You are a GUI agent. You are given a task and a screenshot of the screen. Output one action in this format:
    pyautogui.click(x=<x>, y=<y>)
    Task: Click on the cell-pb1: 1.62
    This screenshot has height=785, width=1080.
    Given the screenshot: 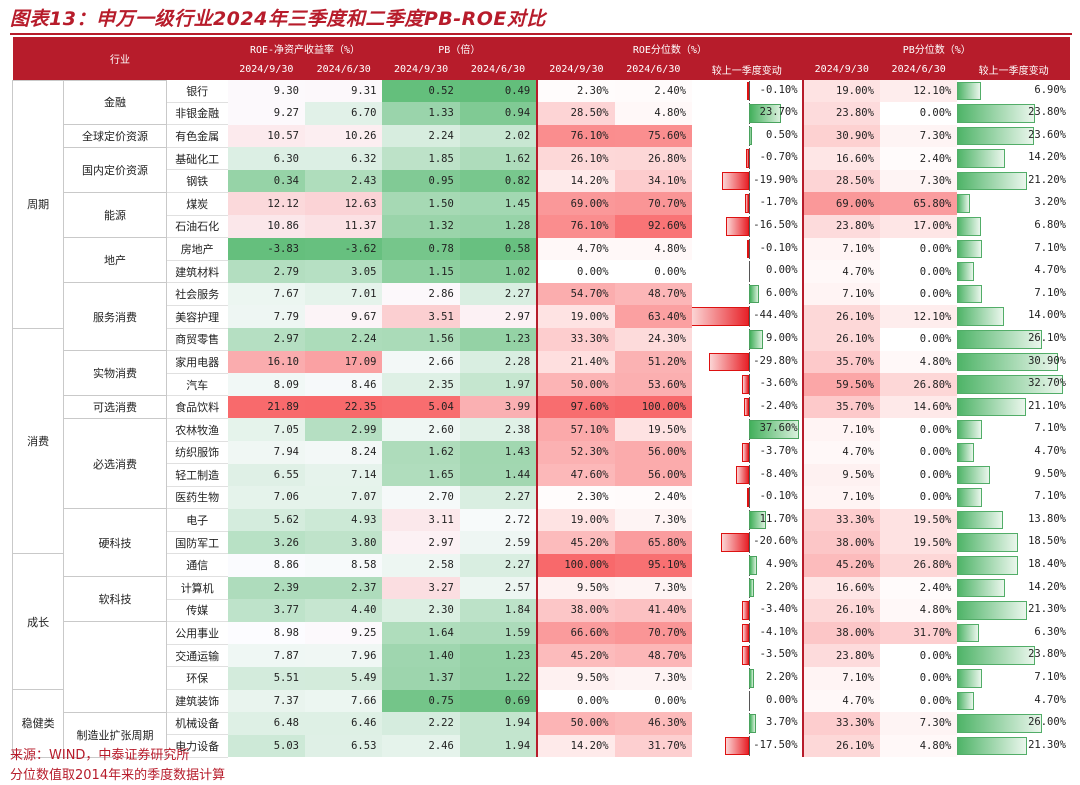 What is the action you would take?
    pyautogui.click(x=421, y=452)
    